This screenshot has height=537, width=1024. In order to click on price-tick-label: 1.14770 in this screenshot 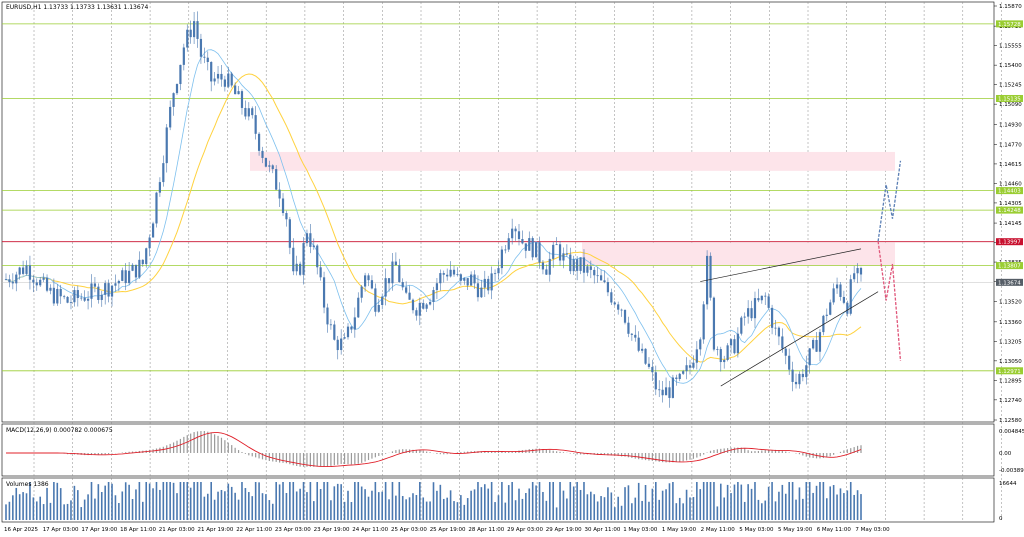, I will do `click(1010, 145)`.